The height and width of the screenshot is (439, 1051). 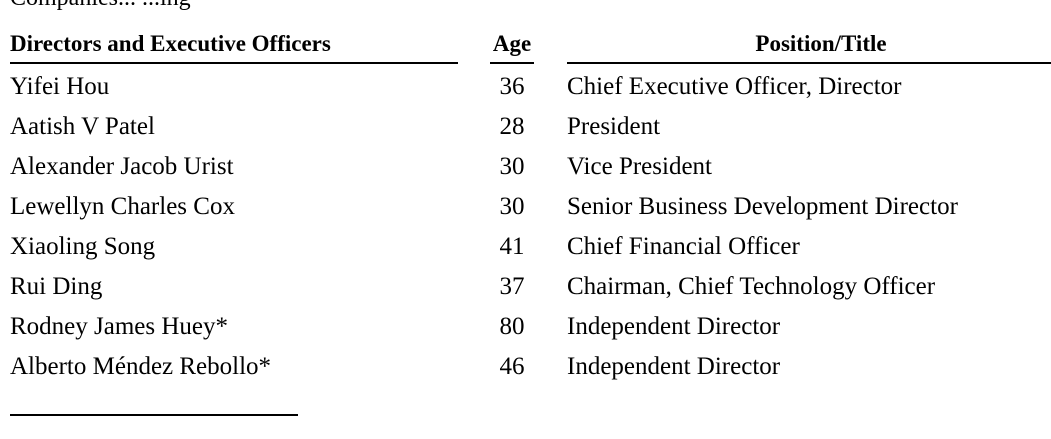 What do you see at coordinates (525, 250) in the screenshot?
I see `table-row: Xiaoling Song 41 Chief Financial Officer` at bounding box center [525, 250].